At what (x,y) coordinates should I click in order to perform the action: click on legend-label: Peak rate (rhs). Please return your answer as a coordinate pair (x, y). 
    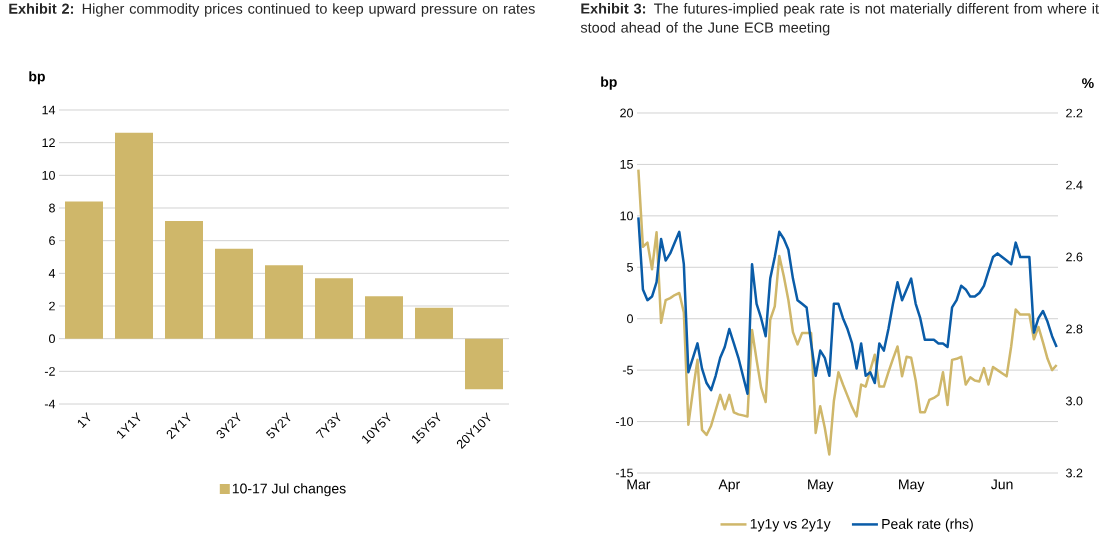
    Looking at the image, I should click on (927, 525).